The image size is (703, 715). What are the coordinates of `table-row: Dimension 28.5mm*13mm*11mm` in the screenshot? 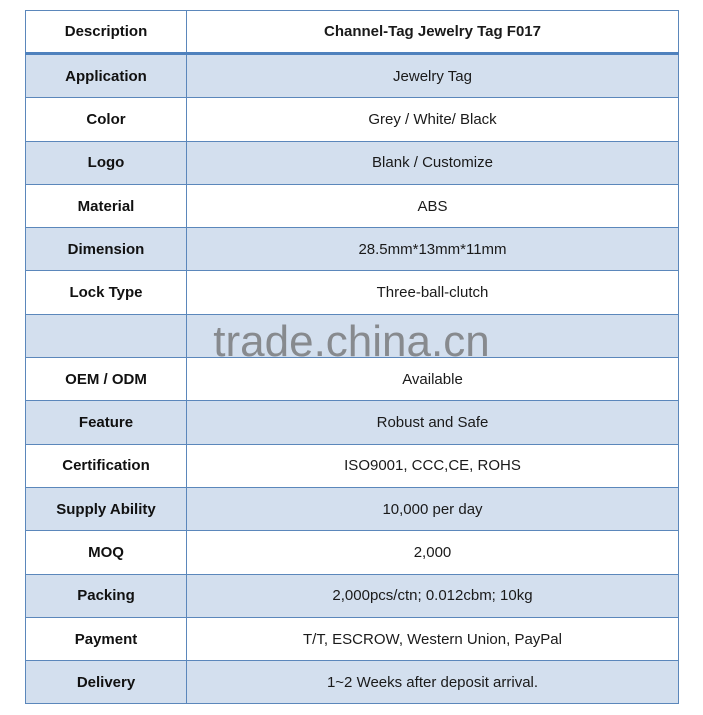 It's located at (352, 249).